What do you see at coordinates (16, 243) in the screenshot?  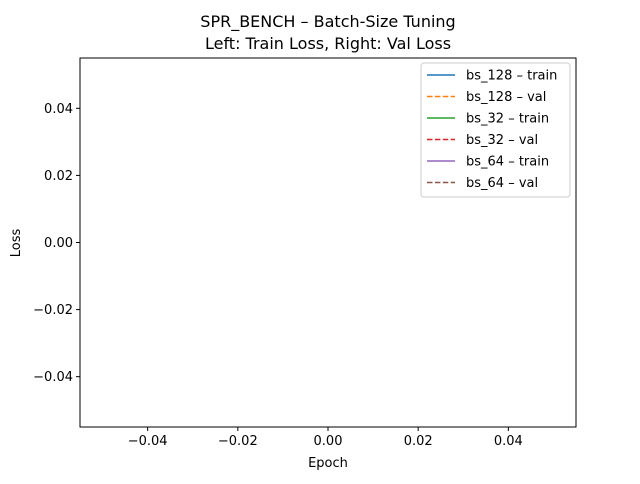 I see `y-axis-label: Loss` at bounding box center [16, 243].